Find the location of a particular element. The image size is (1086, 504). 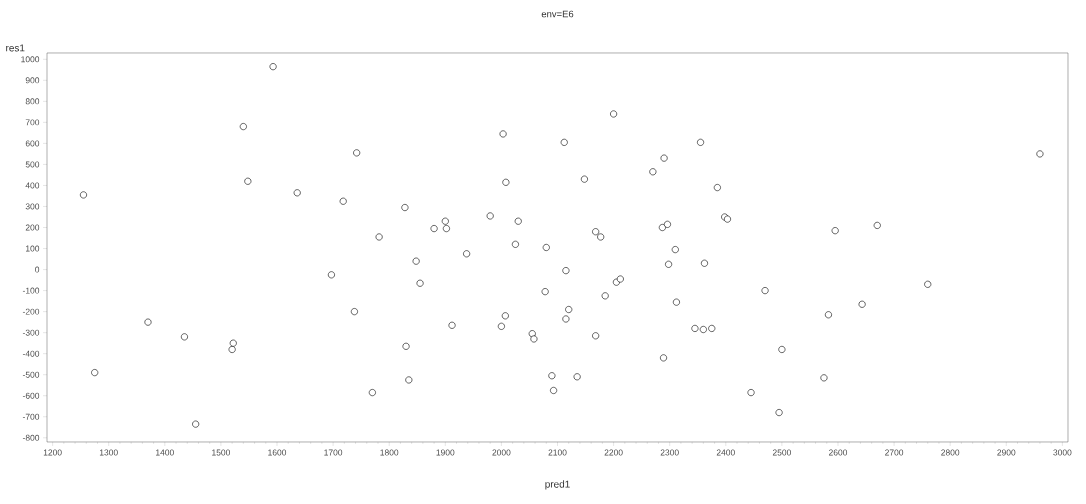

x-tick-label: 2300 is located at coordinates (669, 452).